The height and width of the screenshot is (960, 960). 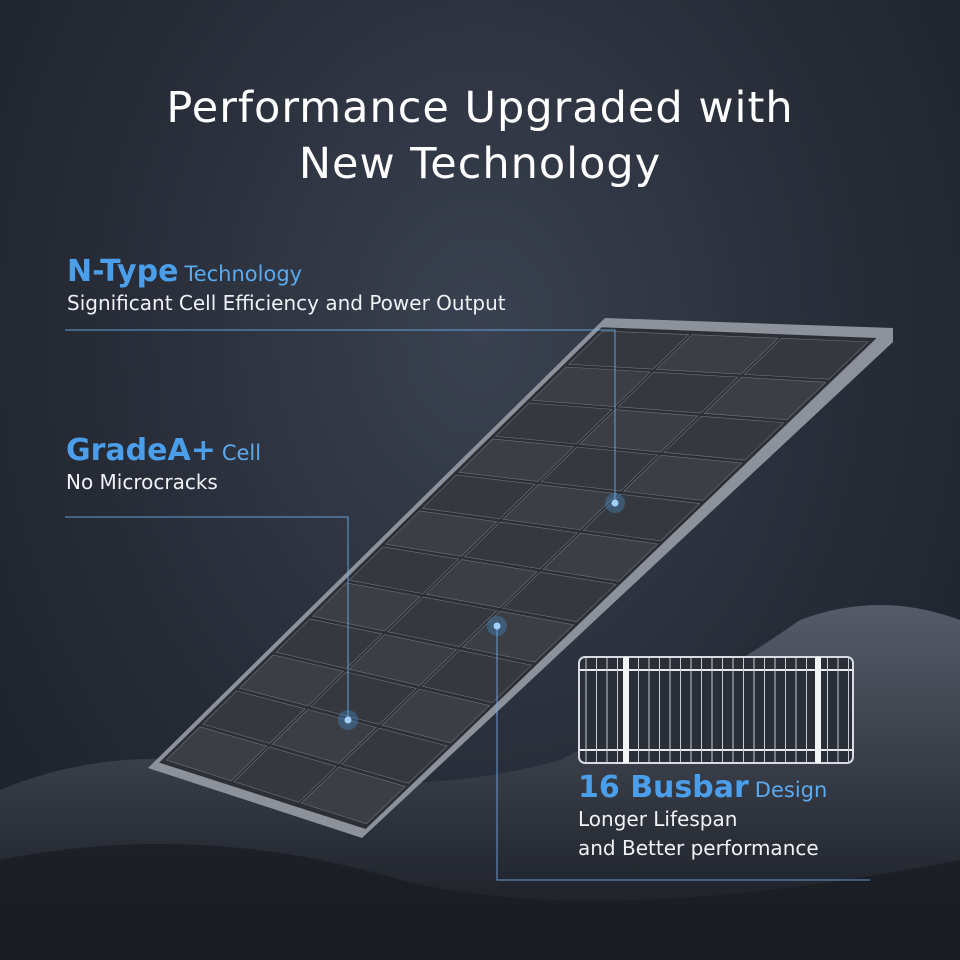 What do you see at coordinates (658, 819) in the screenshot?
I see `callout-description-line-1: Longer Lifespan` at bounding box center [658, 819].